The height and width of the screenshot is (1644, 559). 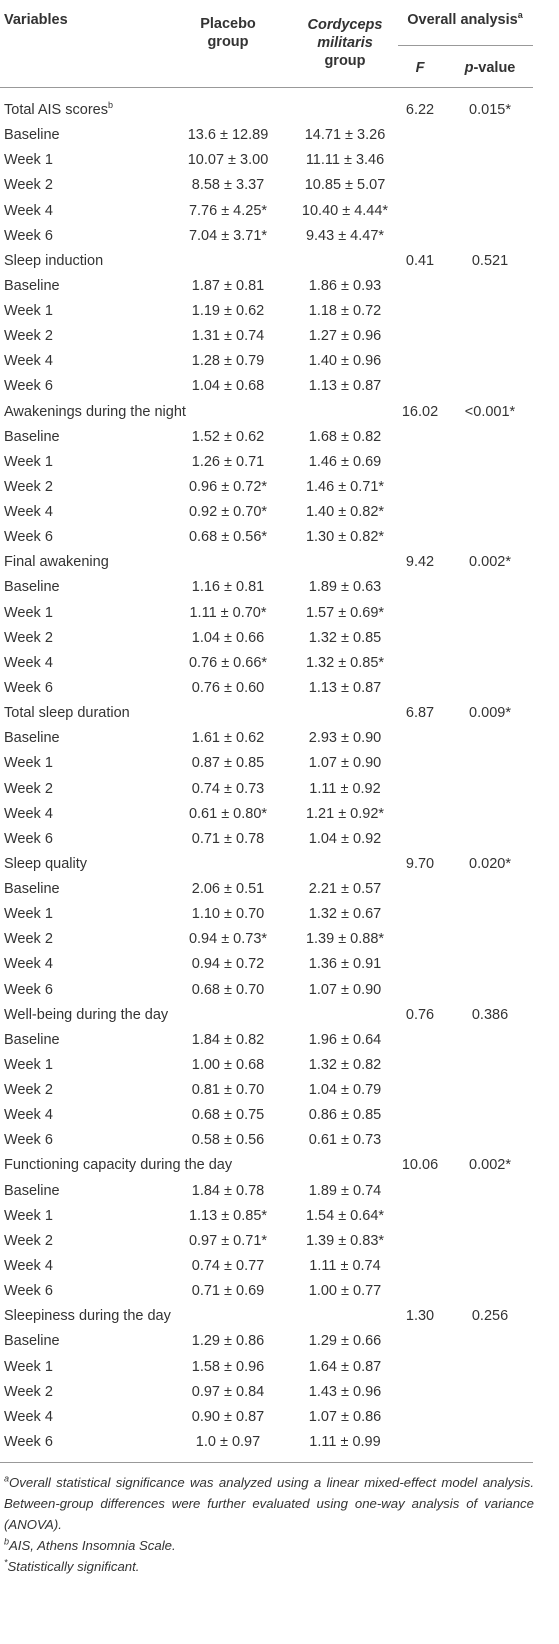 What do you see at coordinates (345, 160) in the screenshot?
I see `cordyceps-value: 11.11 ± 3.46` at bounding box center [345, 160].